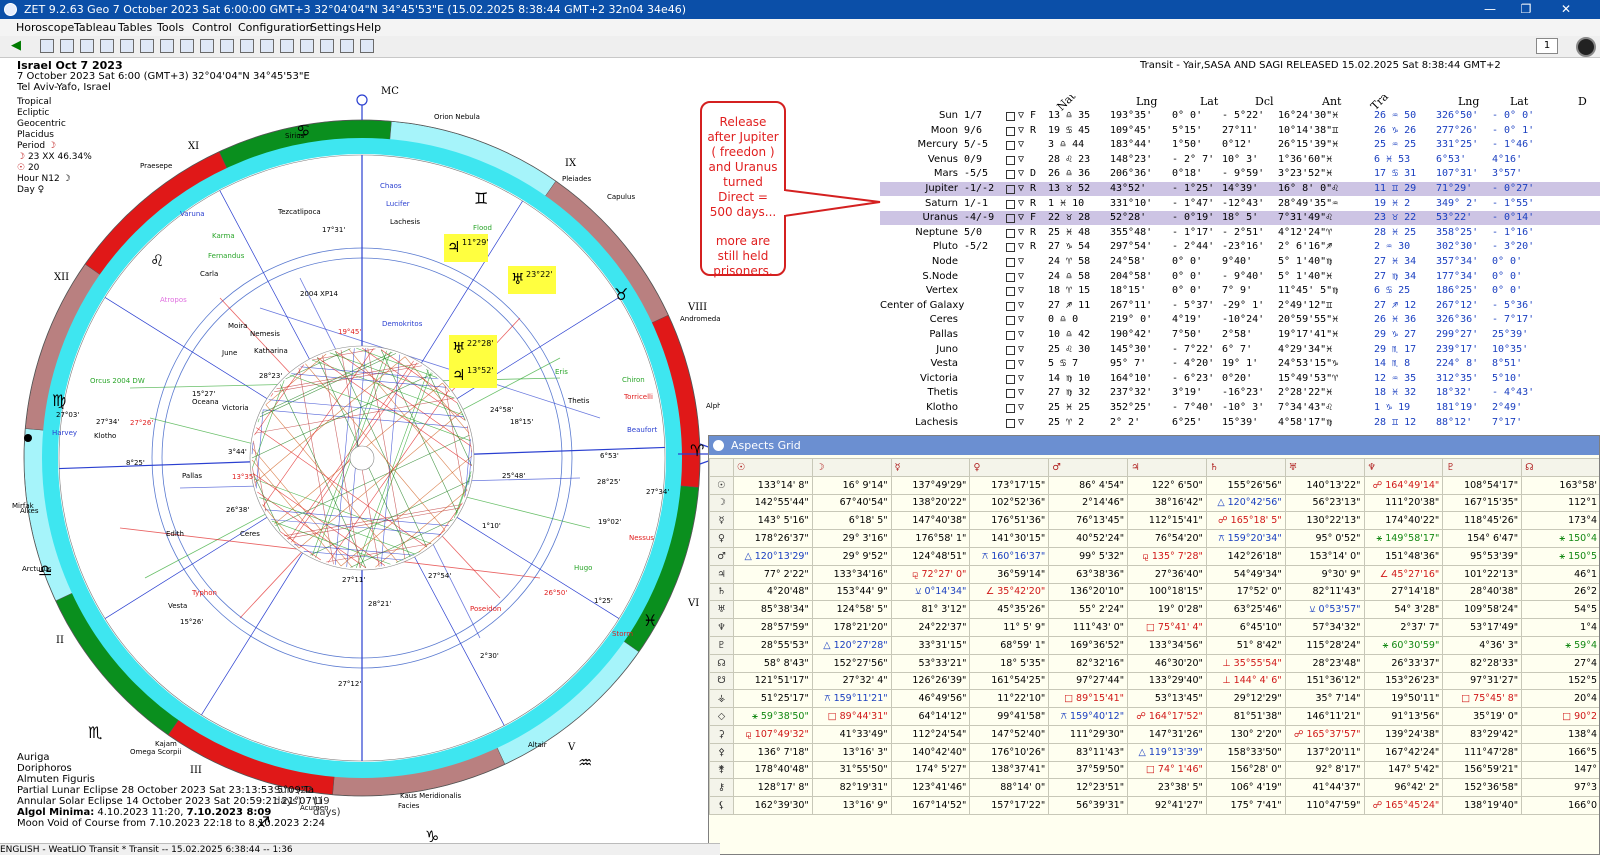 The width and height of the screenshot is (1600, 856). What do you see at coordinates (930, 681) in the screenshot?
I see `grid-cell: 126°26'39"` at bounding box center [930, 681].